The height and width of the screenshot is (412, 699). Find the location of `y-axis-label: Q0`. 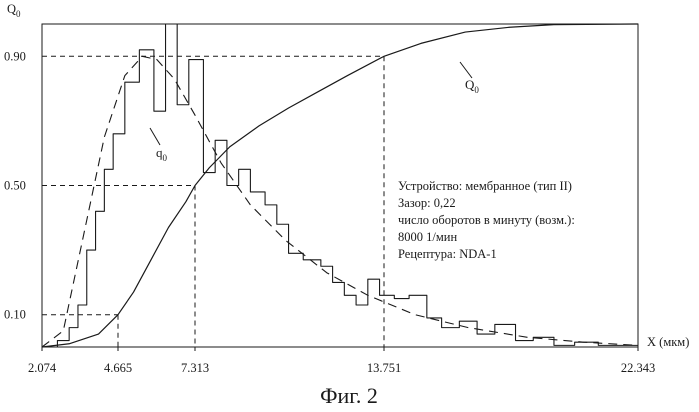

y-axis-label: Q0 is located at coordinates (14, 10).